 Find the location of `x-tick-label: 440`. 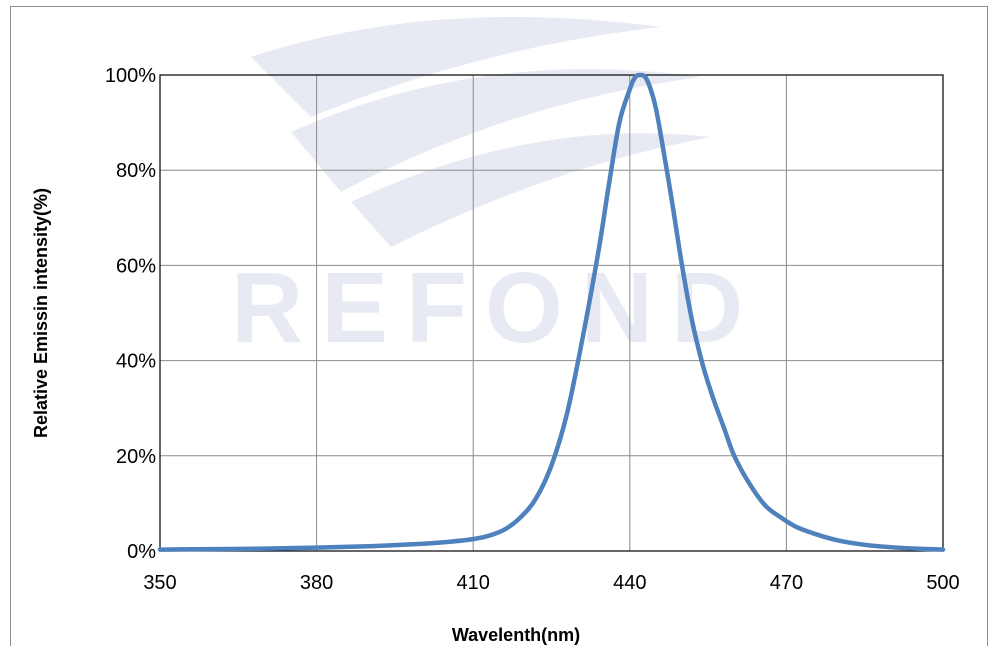

x-tick-label: 440 is located at coordinates (629, 583).